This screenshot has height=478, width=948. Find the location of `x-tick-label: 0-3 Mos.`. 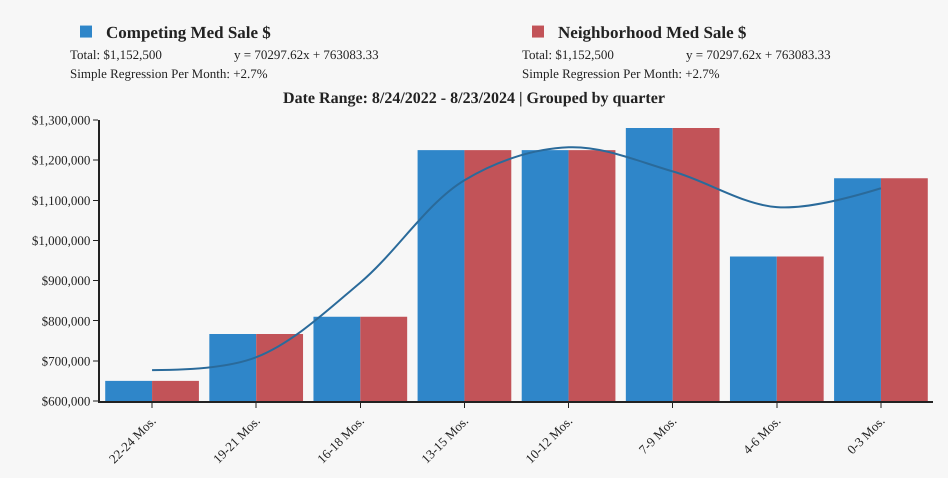

x-tick-label: 0-3 Mos. is located at coordinates (866, 435).